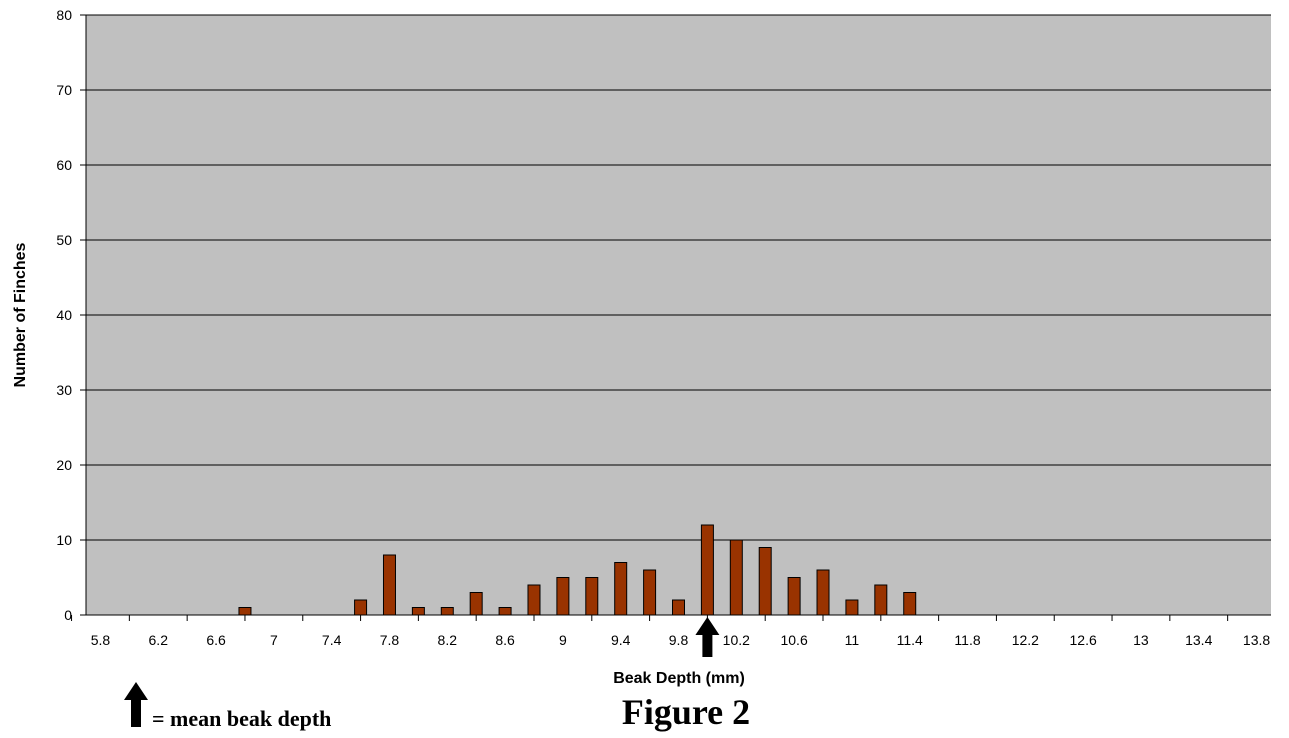  What do you see at coordinates (136, 704) in the screenshot?
I see `up-arrow-icon` at bounding box center [136, 704].